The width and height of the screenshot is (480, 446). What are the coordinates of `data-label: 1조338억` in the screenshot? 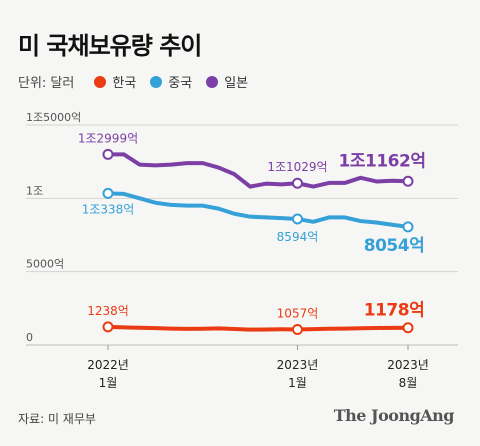 It's located at (108, 209).